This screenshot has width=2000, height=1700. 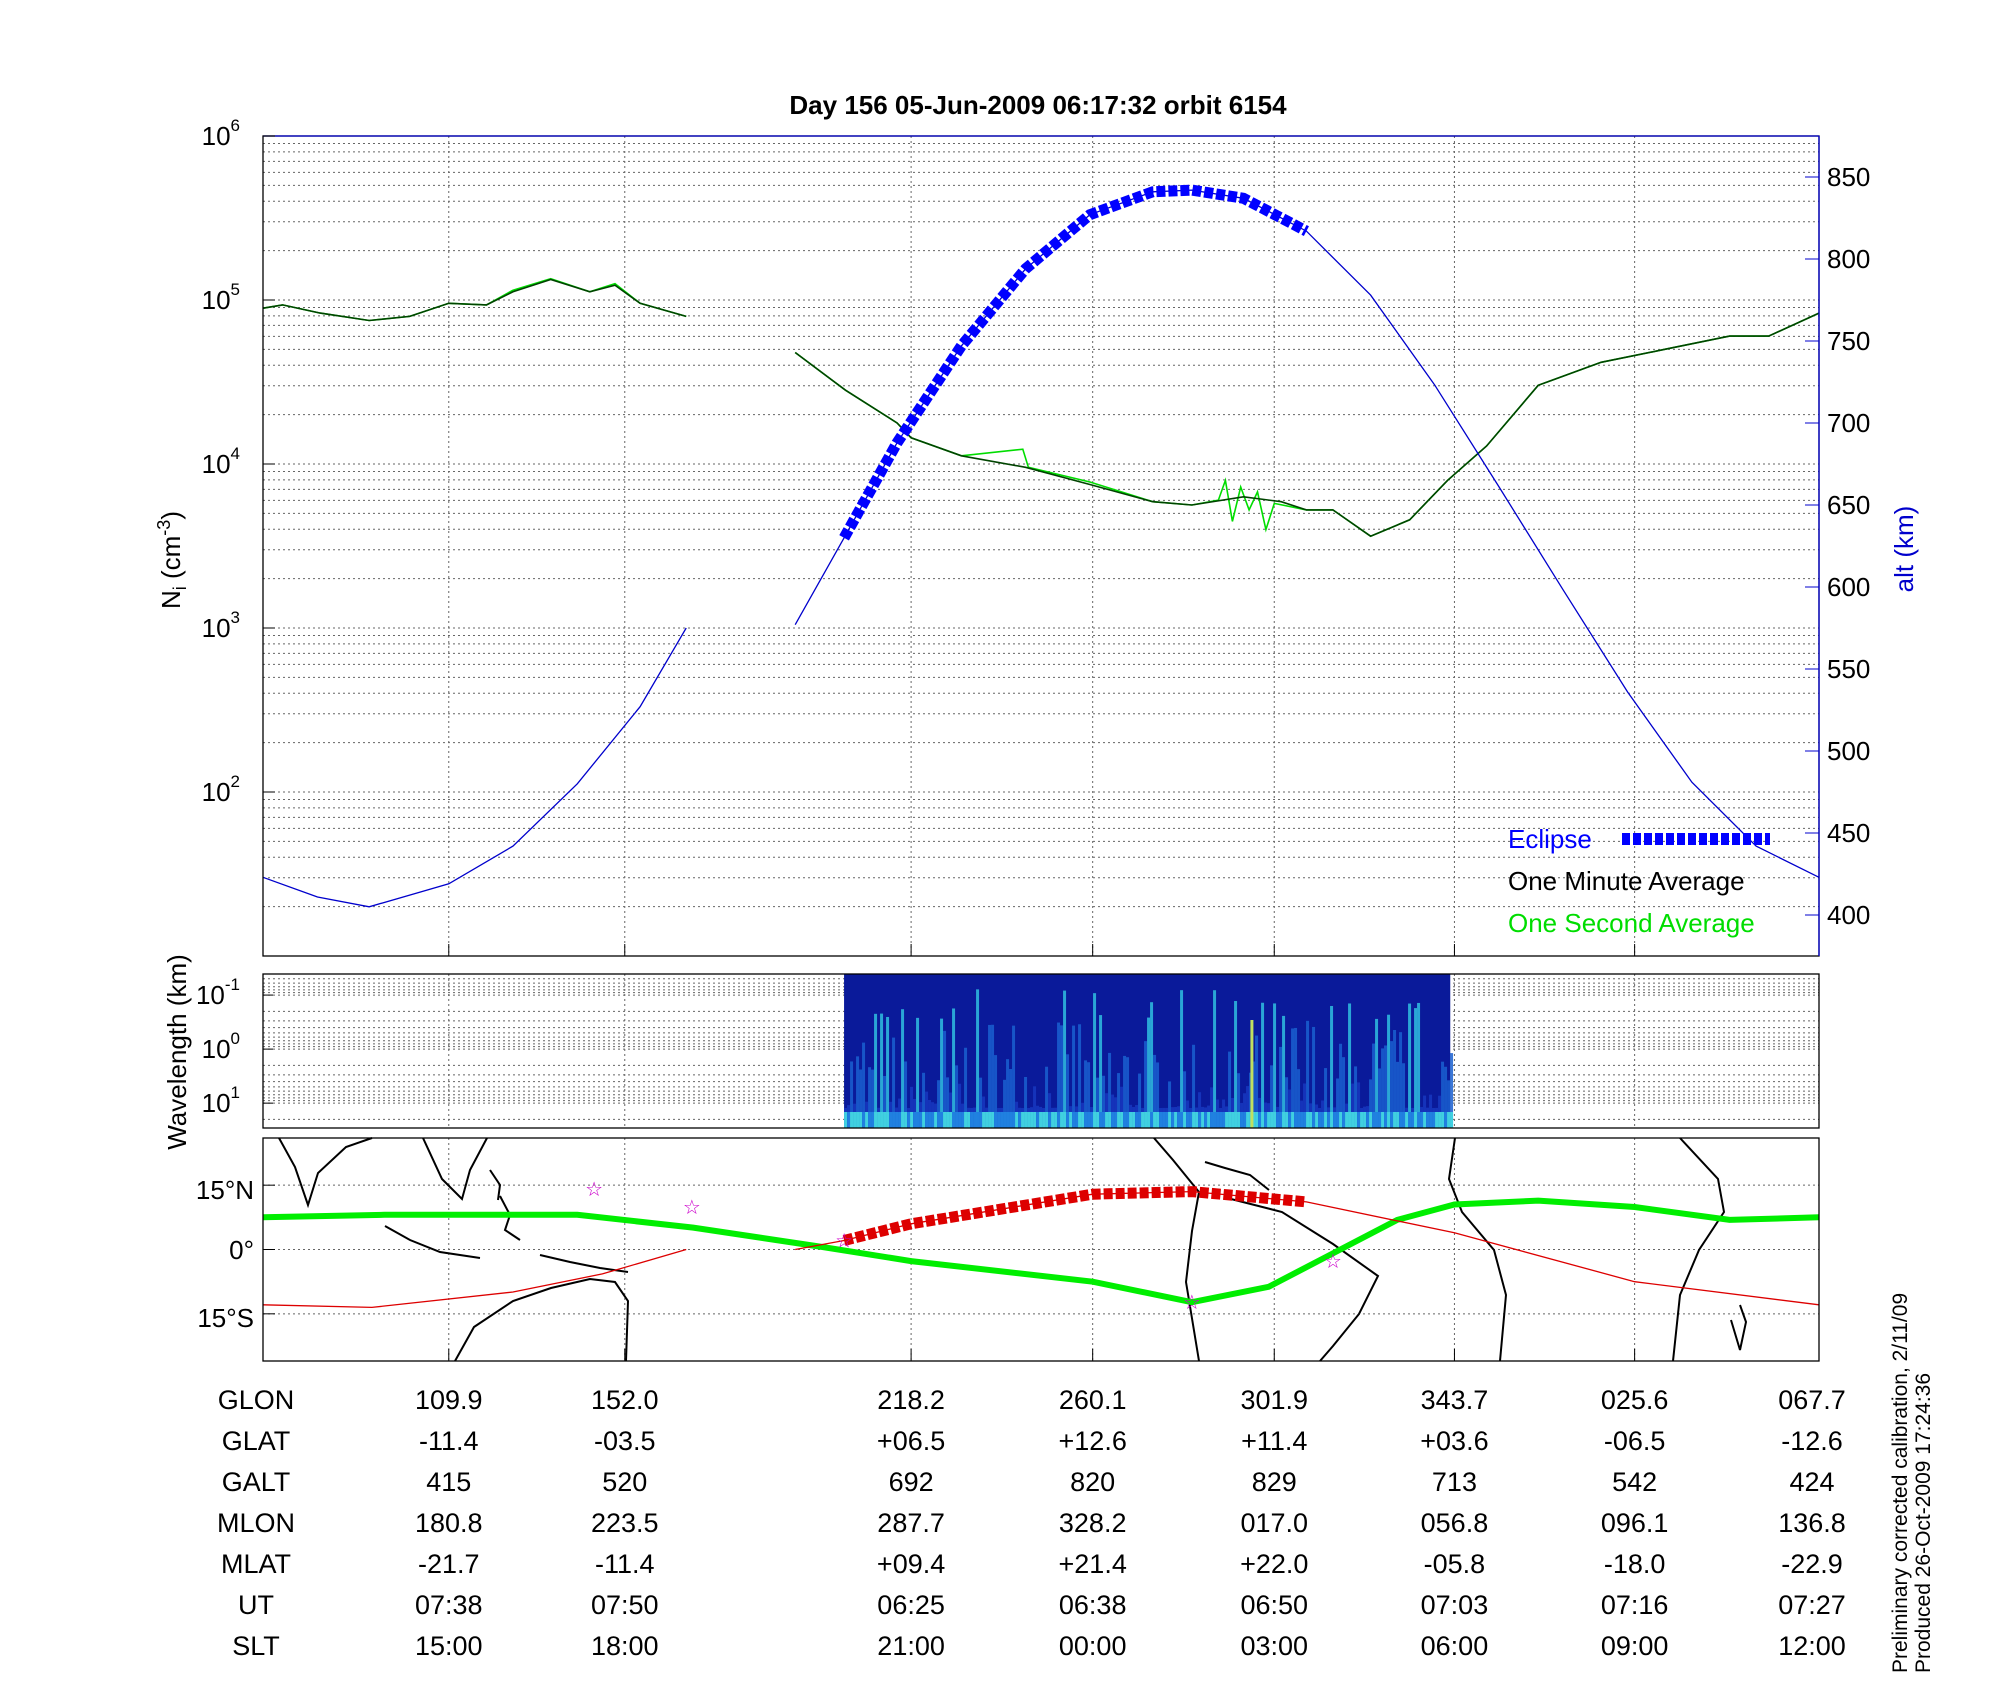 I want to click on table-cell: 820, so click(x=1092, y=1482).